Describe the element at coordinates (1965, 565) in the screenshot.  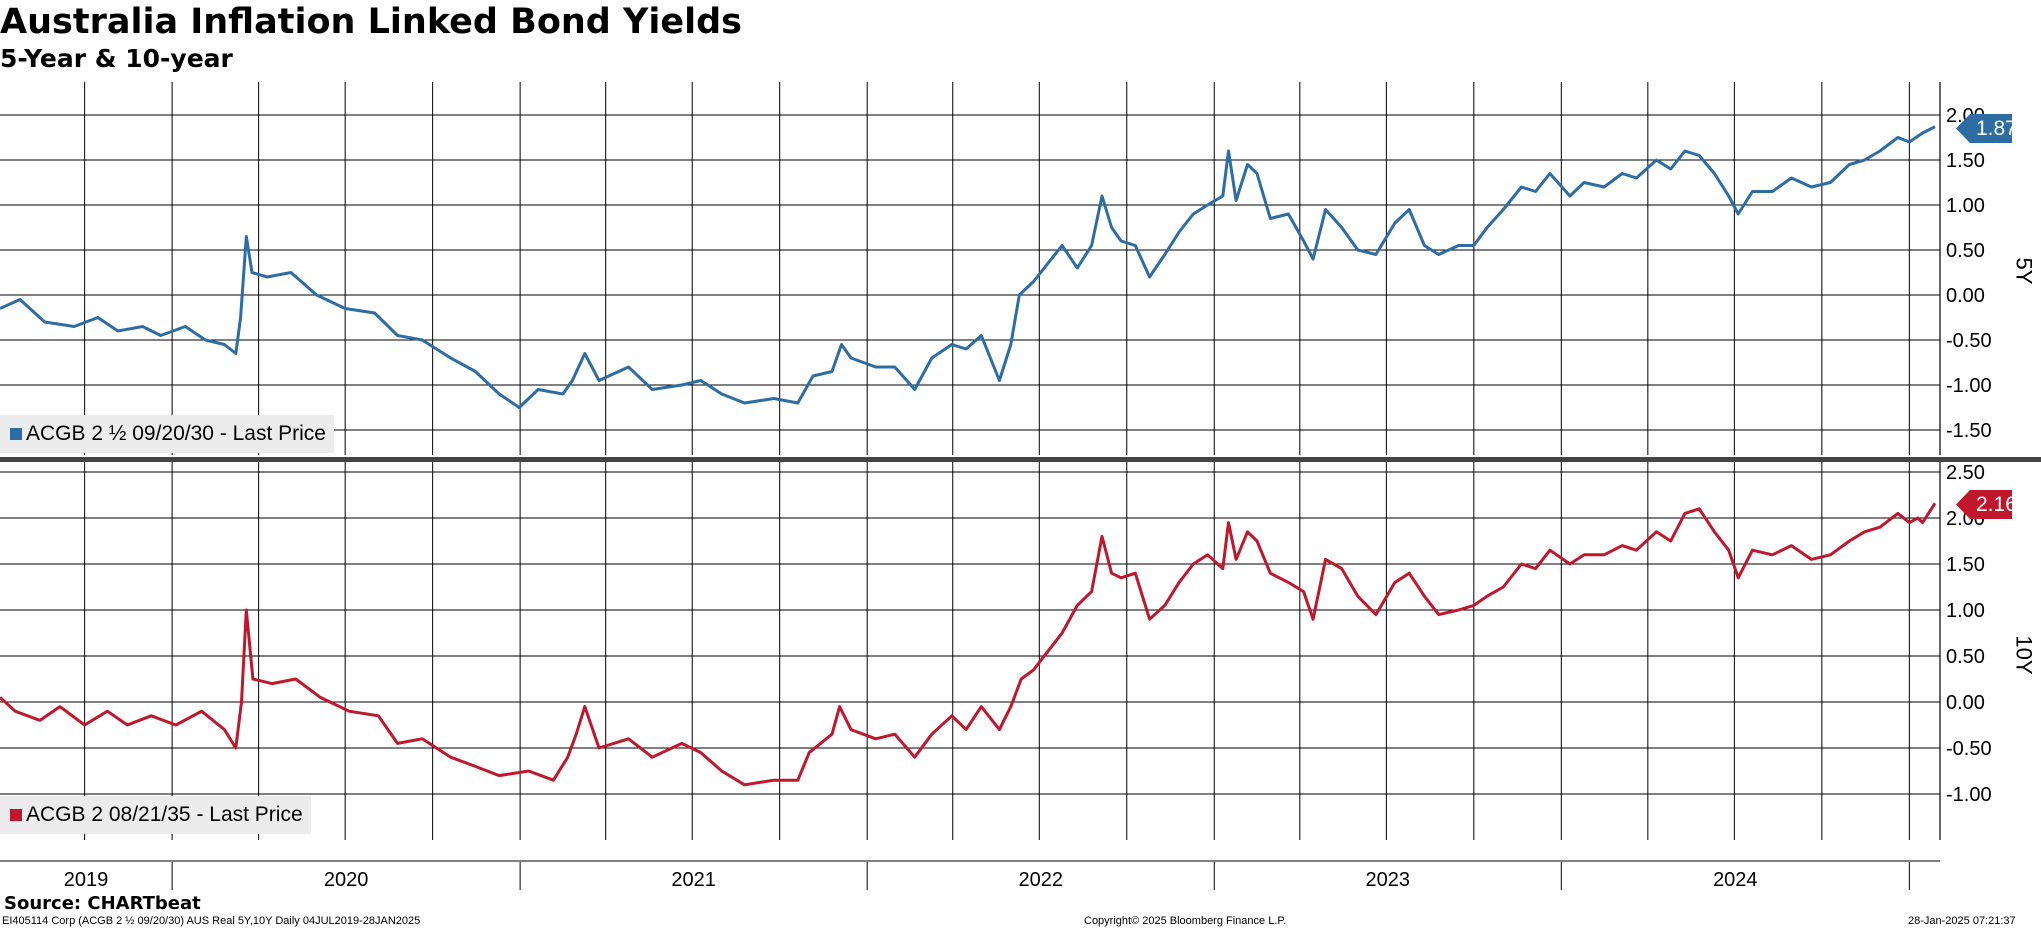
I see `y-tick-label-10y-2: 1.50` at that location.